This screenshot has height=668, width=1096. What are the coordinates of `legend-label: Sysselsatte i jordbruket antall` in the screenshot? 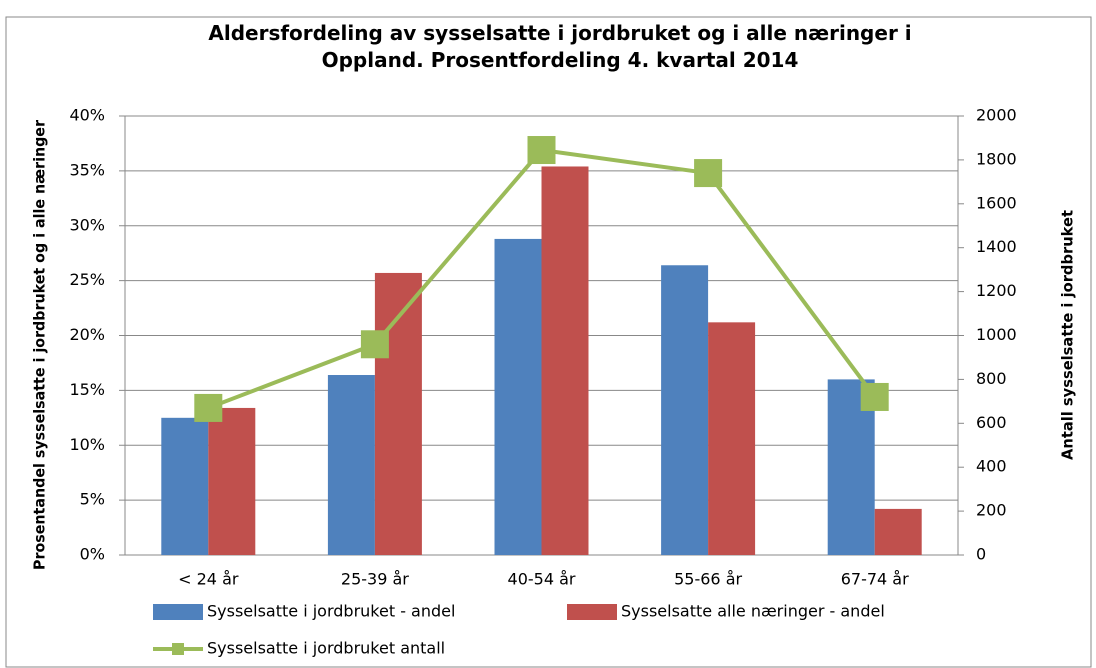 It's located at (326, 648).